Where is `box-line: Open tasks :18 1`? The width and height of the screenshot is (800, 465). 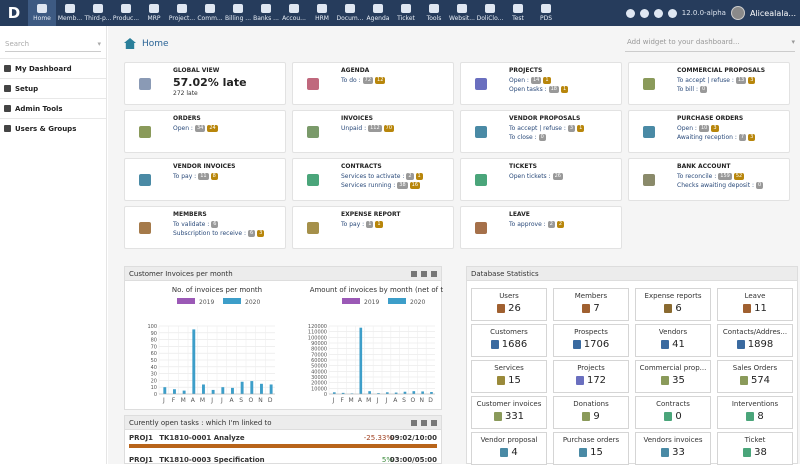
box-line: Open tasks :18 1 is located at coordinates (563, 89).